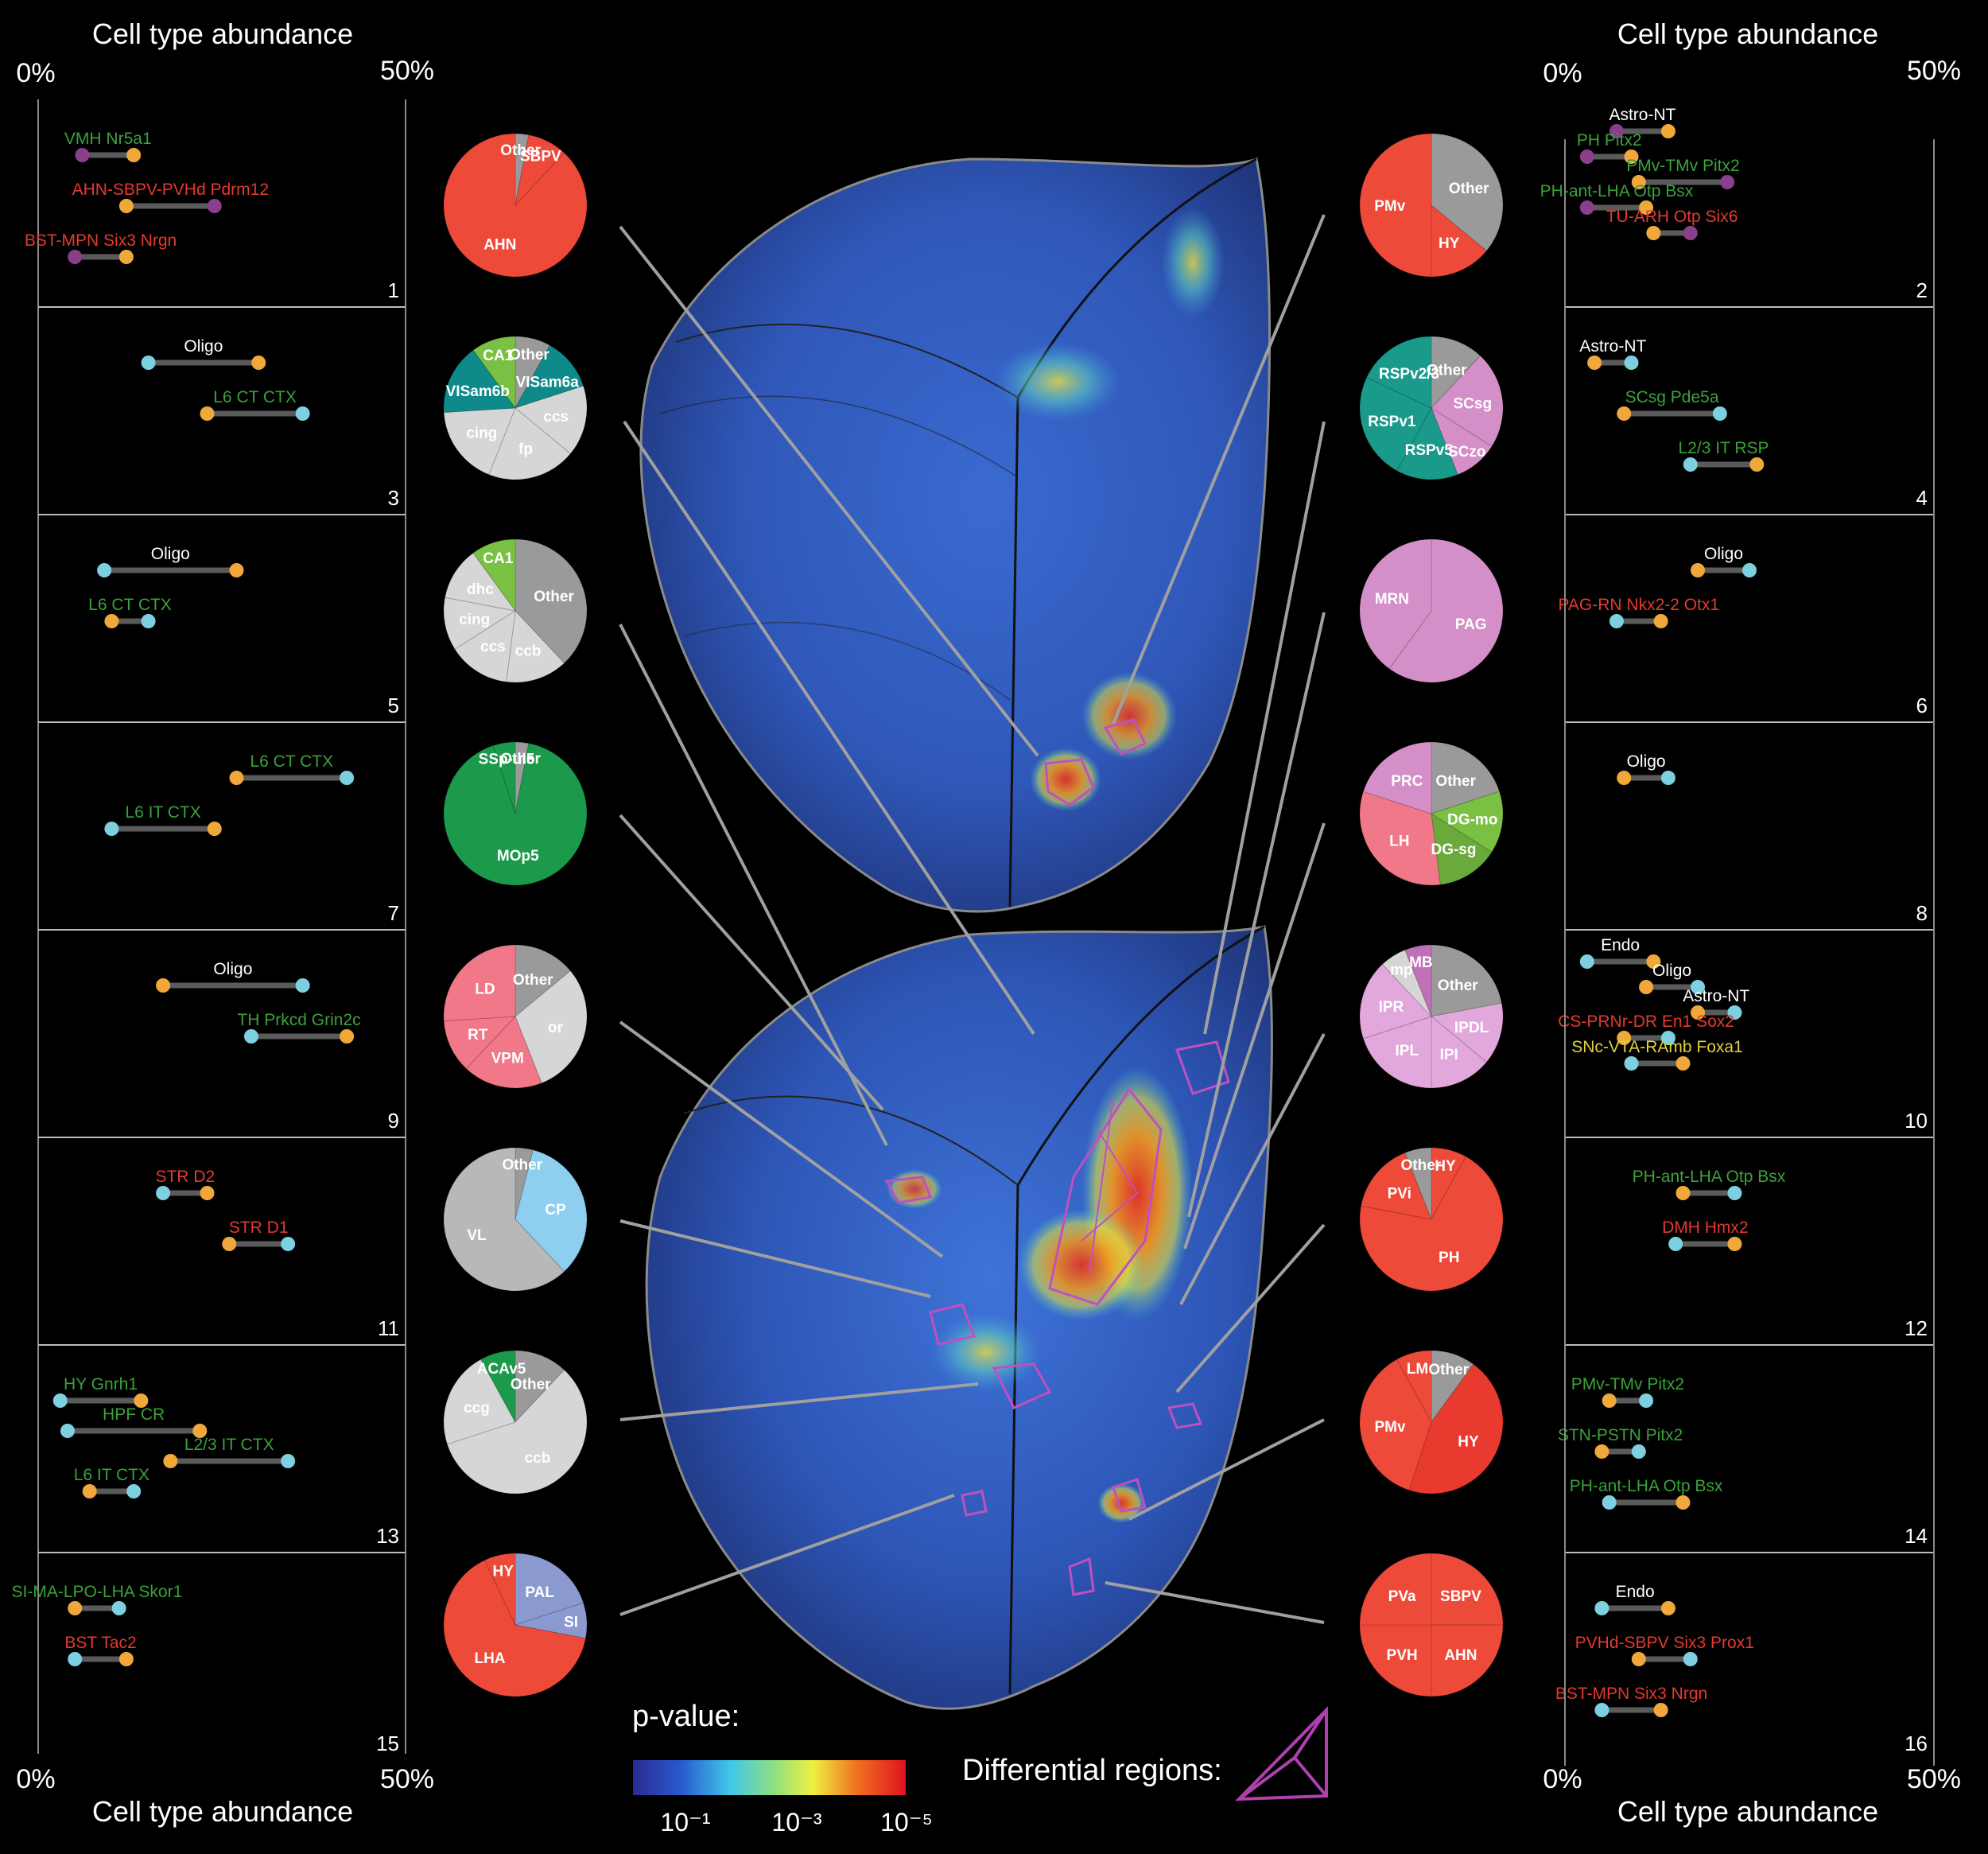 The height and width of the screenshot is (1854, 1988). I want to click on abundance-panel-5: 5 Oligo L6 CT CTX, so click(222, 615).